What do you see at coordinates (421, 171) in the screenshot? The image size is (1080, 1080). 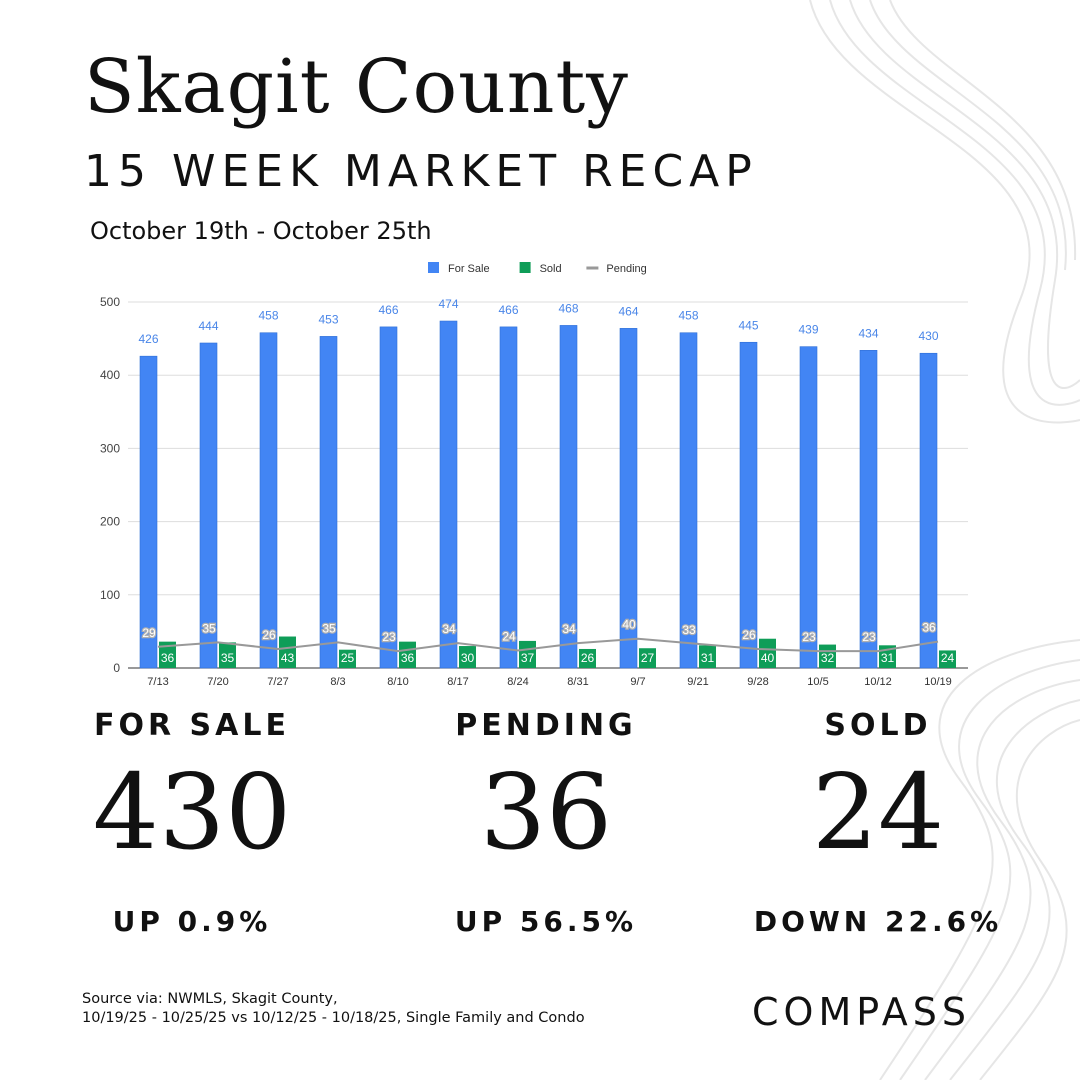 I see `page-subtitle: 15 WEEK MARKET RECAP` at bounding box center [421, 171].